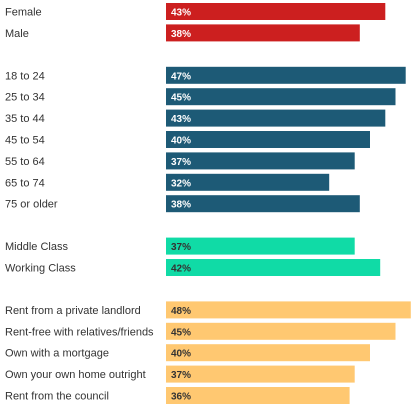 The width and height of the screenshot is (416, 409). Describe the element at coordinates (25, 183) in the screenshot. I see `category-label: 65 to 74` at that location.